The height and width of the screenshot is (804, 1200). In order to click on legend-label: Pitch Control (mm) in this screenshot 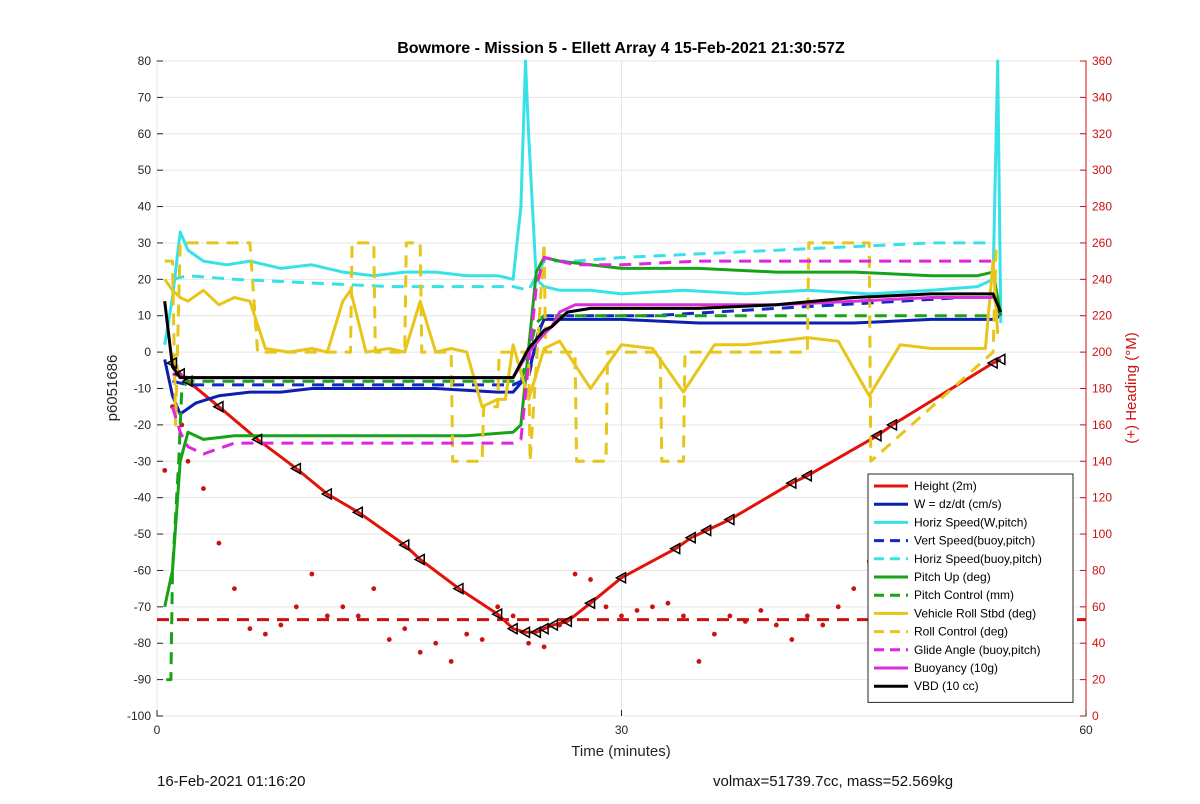, I will do `click(964, 595)`.